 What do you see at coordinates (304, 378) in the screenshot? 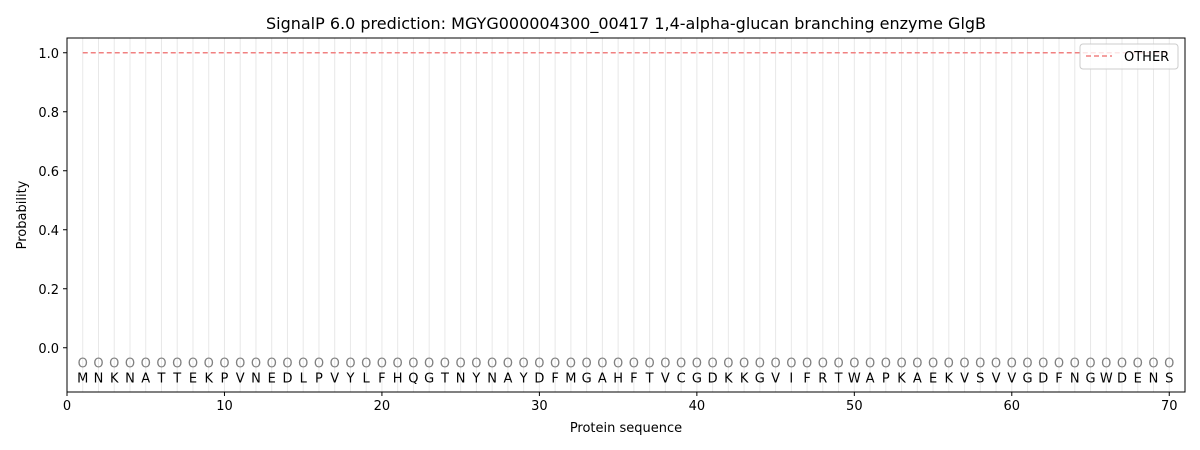
I see `residue-letter: L` at bounding box center [304, 378].